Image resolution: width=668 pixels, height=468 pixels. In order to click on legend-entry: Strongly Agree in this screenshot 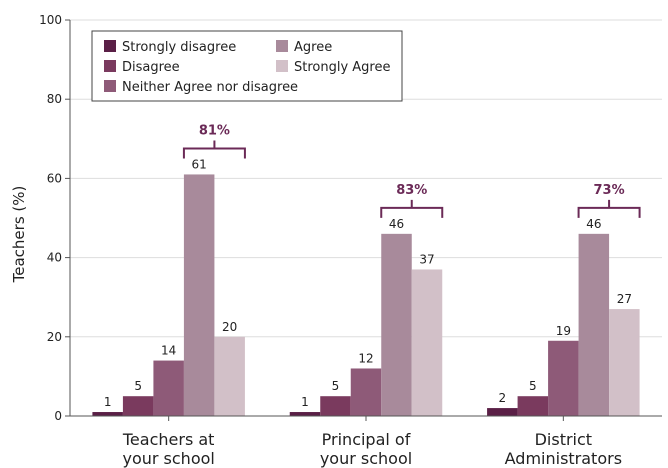, I will do `click(342, 67)`.